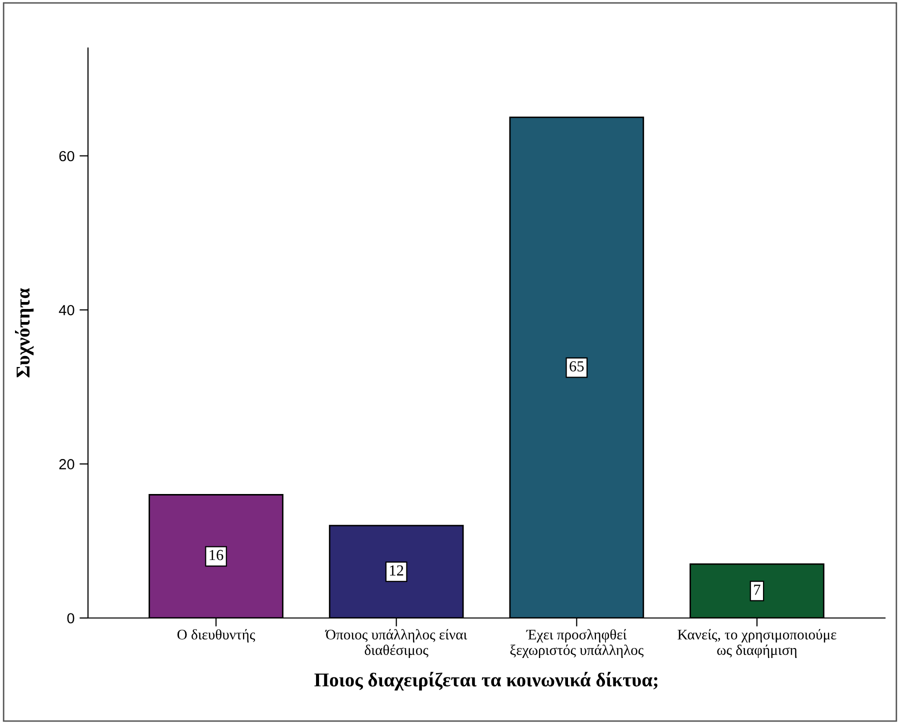 The image size is (900, 724). Describe the element at coordinates (24, 333) in the screenshot. I see `y-axis-title: Συχνότητα` at that location.